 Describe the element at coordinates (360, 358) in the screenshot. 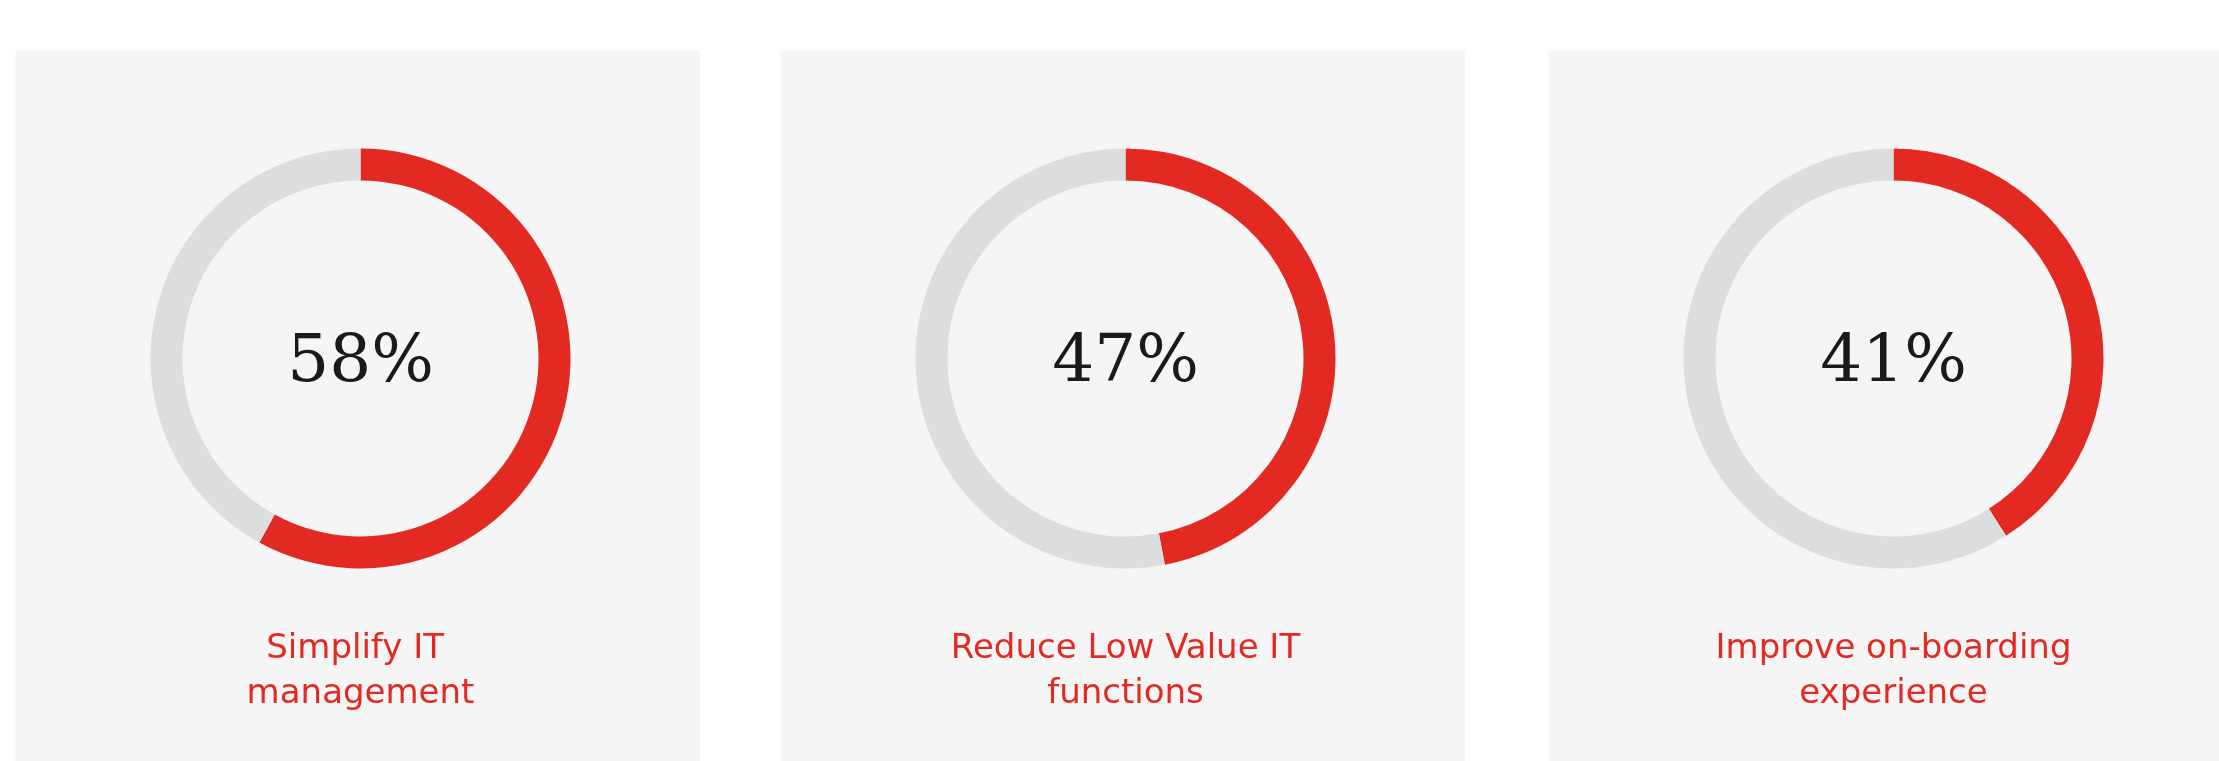

I see `text: 58%` at that location.